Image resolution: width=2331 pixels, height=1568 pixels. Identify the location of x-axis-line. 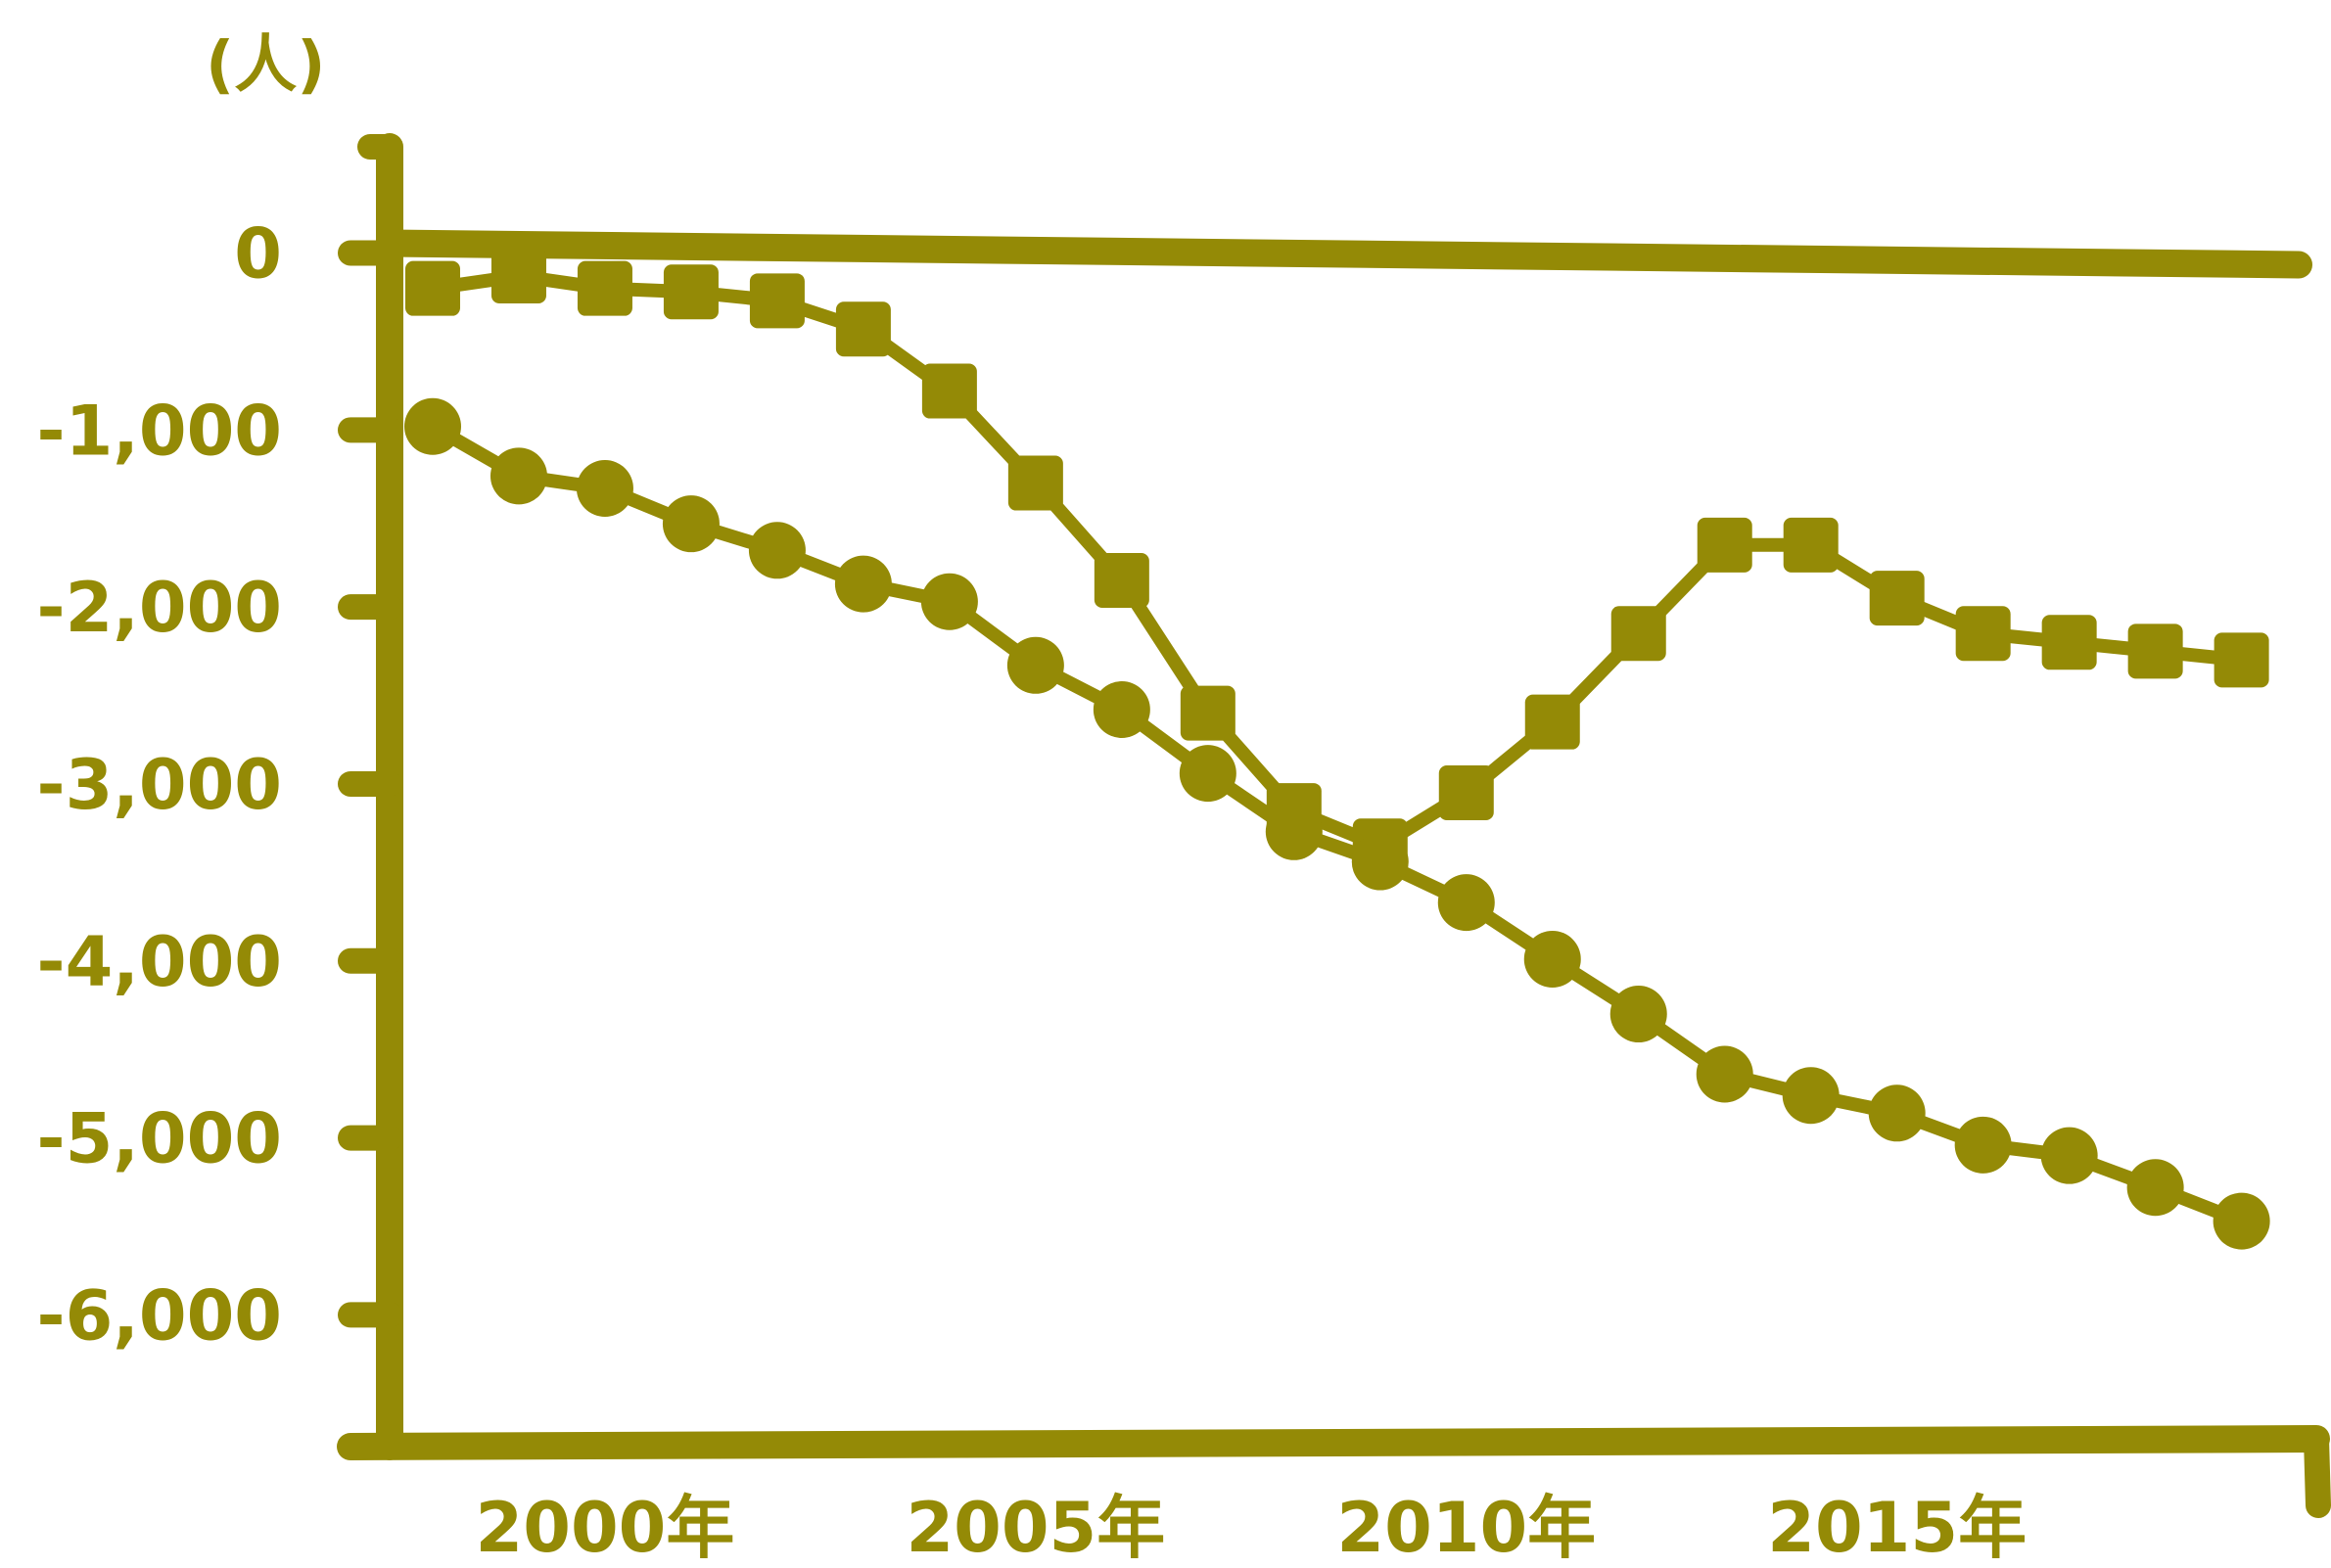
(1333, 1442).